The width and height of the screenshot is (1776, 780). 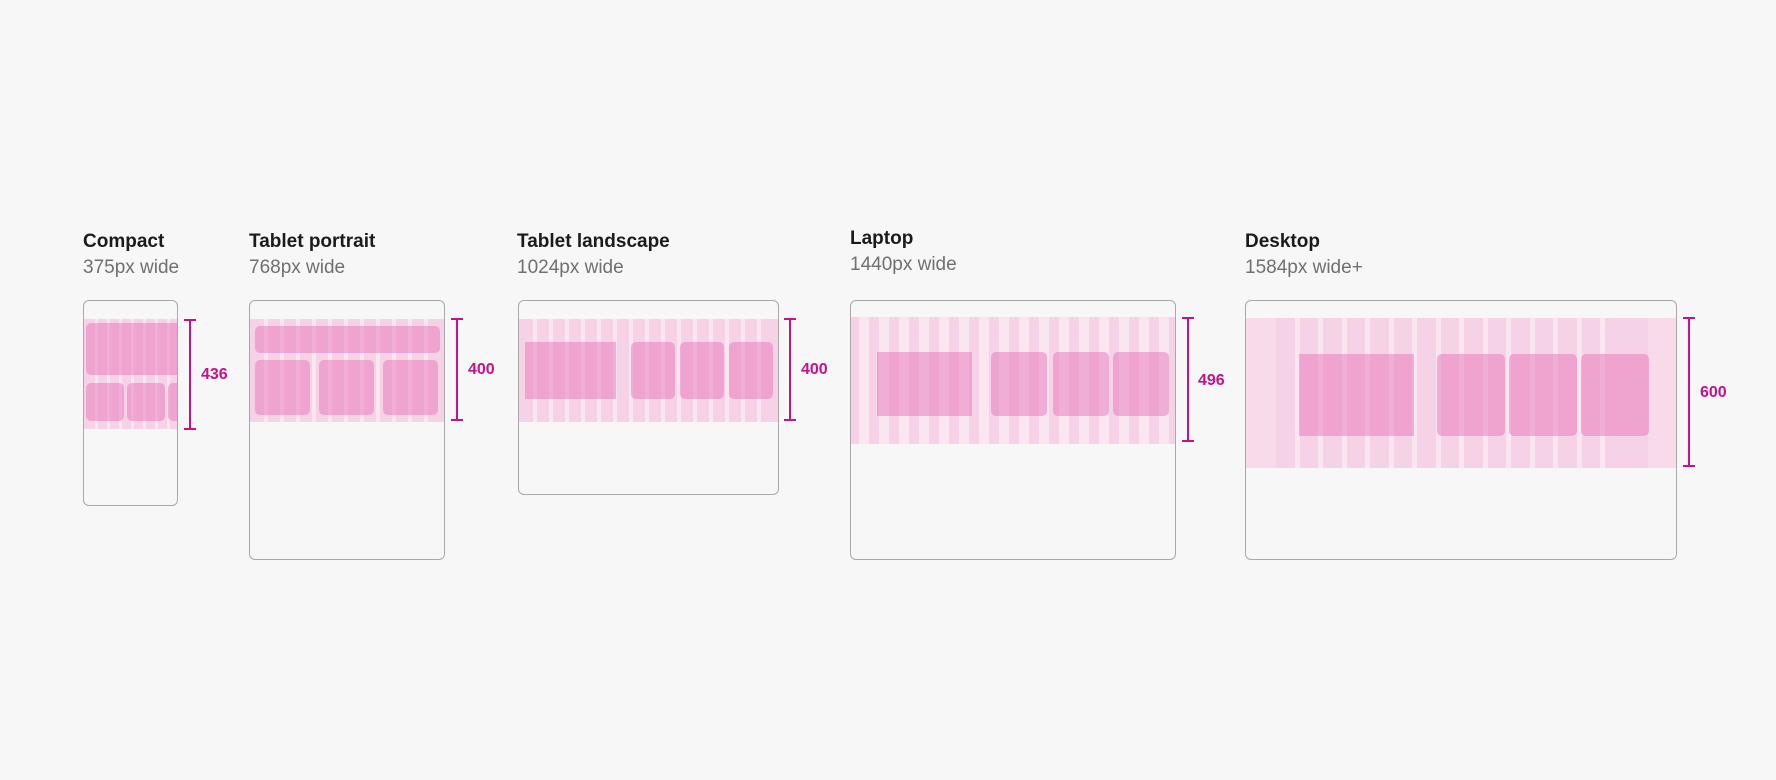 What do you see at coordinates (312, 241) in the screenshot?
I see `breakpoint-title: Tablet portrait` at bounding box center [312, 241].